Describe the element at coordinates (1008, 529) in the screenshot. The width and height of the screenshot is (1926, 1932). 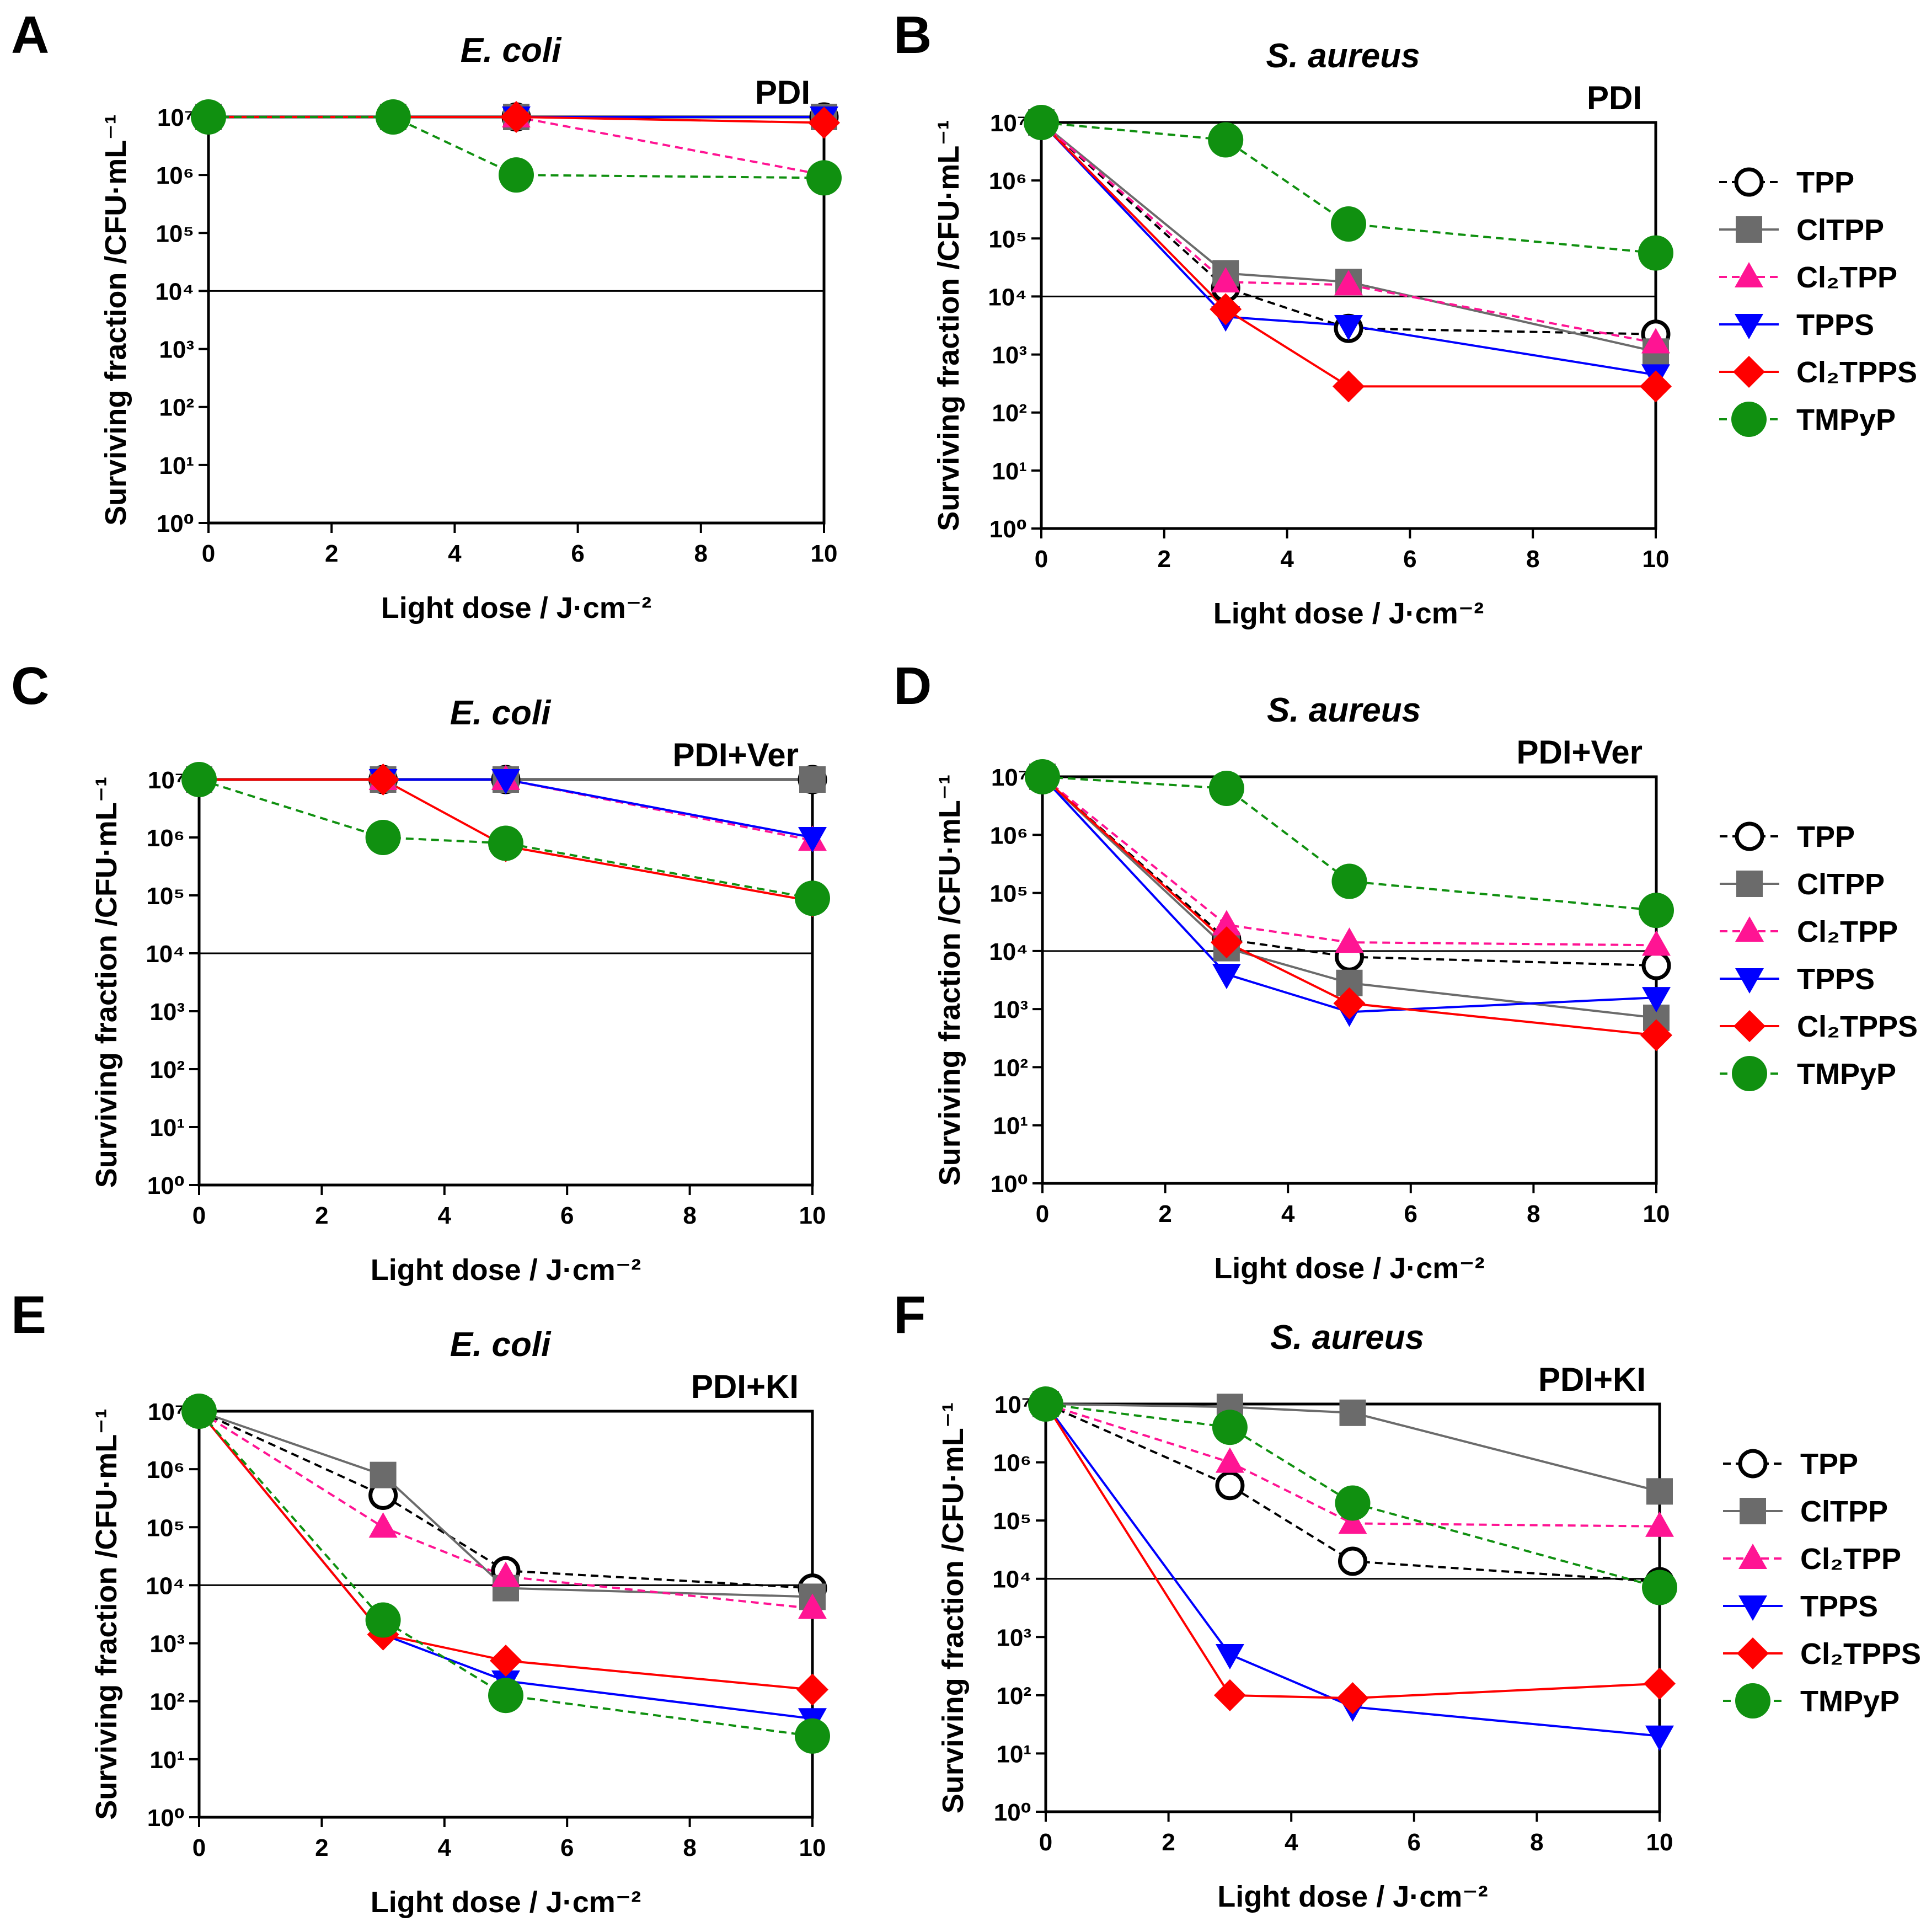
I see `y-tick-label: 10⁰` at that location.